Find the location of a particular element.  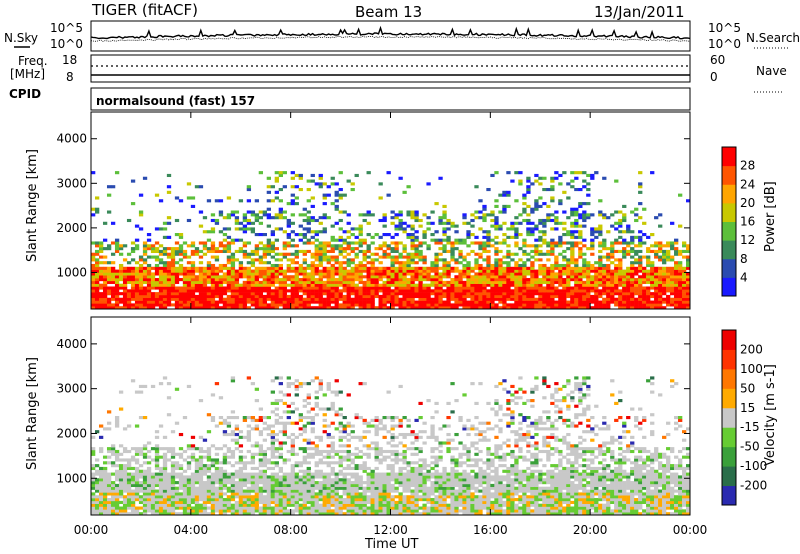

nsearch-label: N.Search is located at coordinates (773, 38).